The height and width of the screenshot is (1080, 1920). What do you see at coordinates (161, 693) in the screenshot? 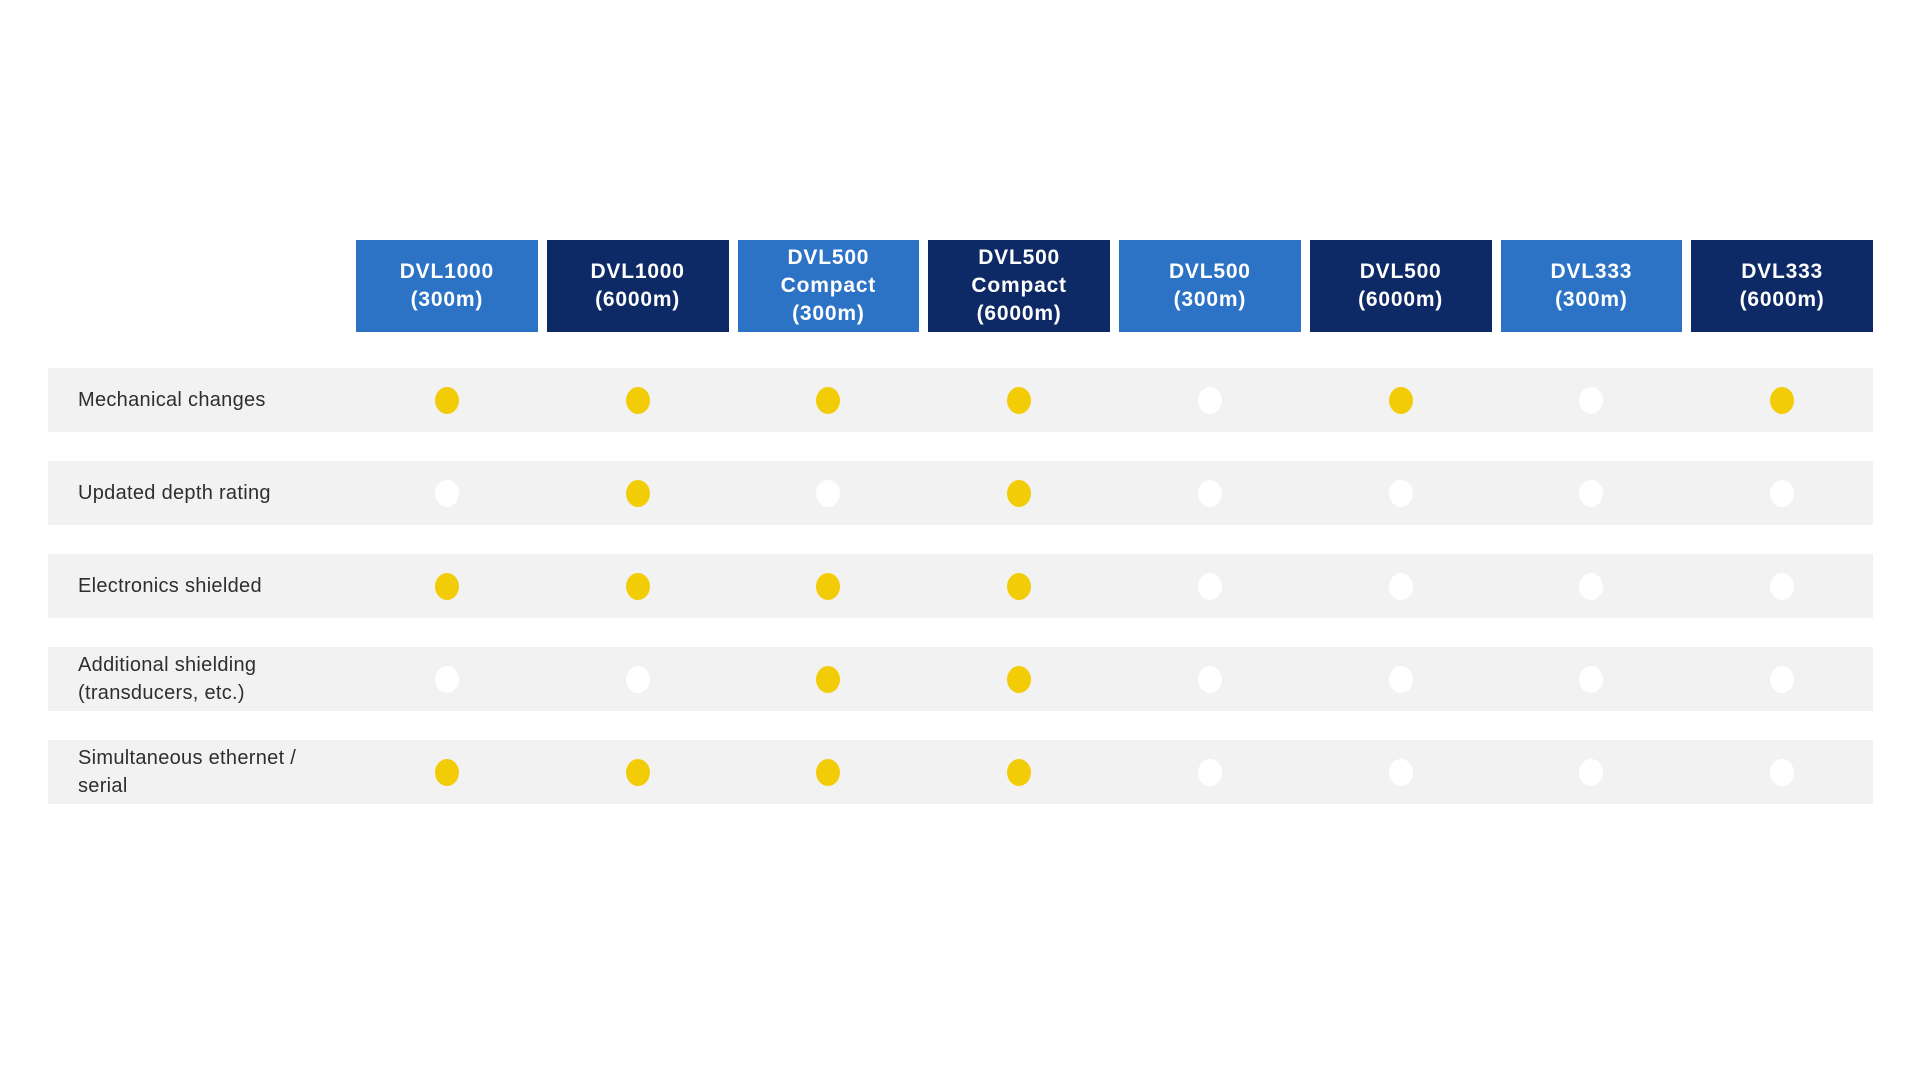
I see `row-label-line: (transducers, etc.)` at bounding box center [161, 693].